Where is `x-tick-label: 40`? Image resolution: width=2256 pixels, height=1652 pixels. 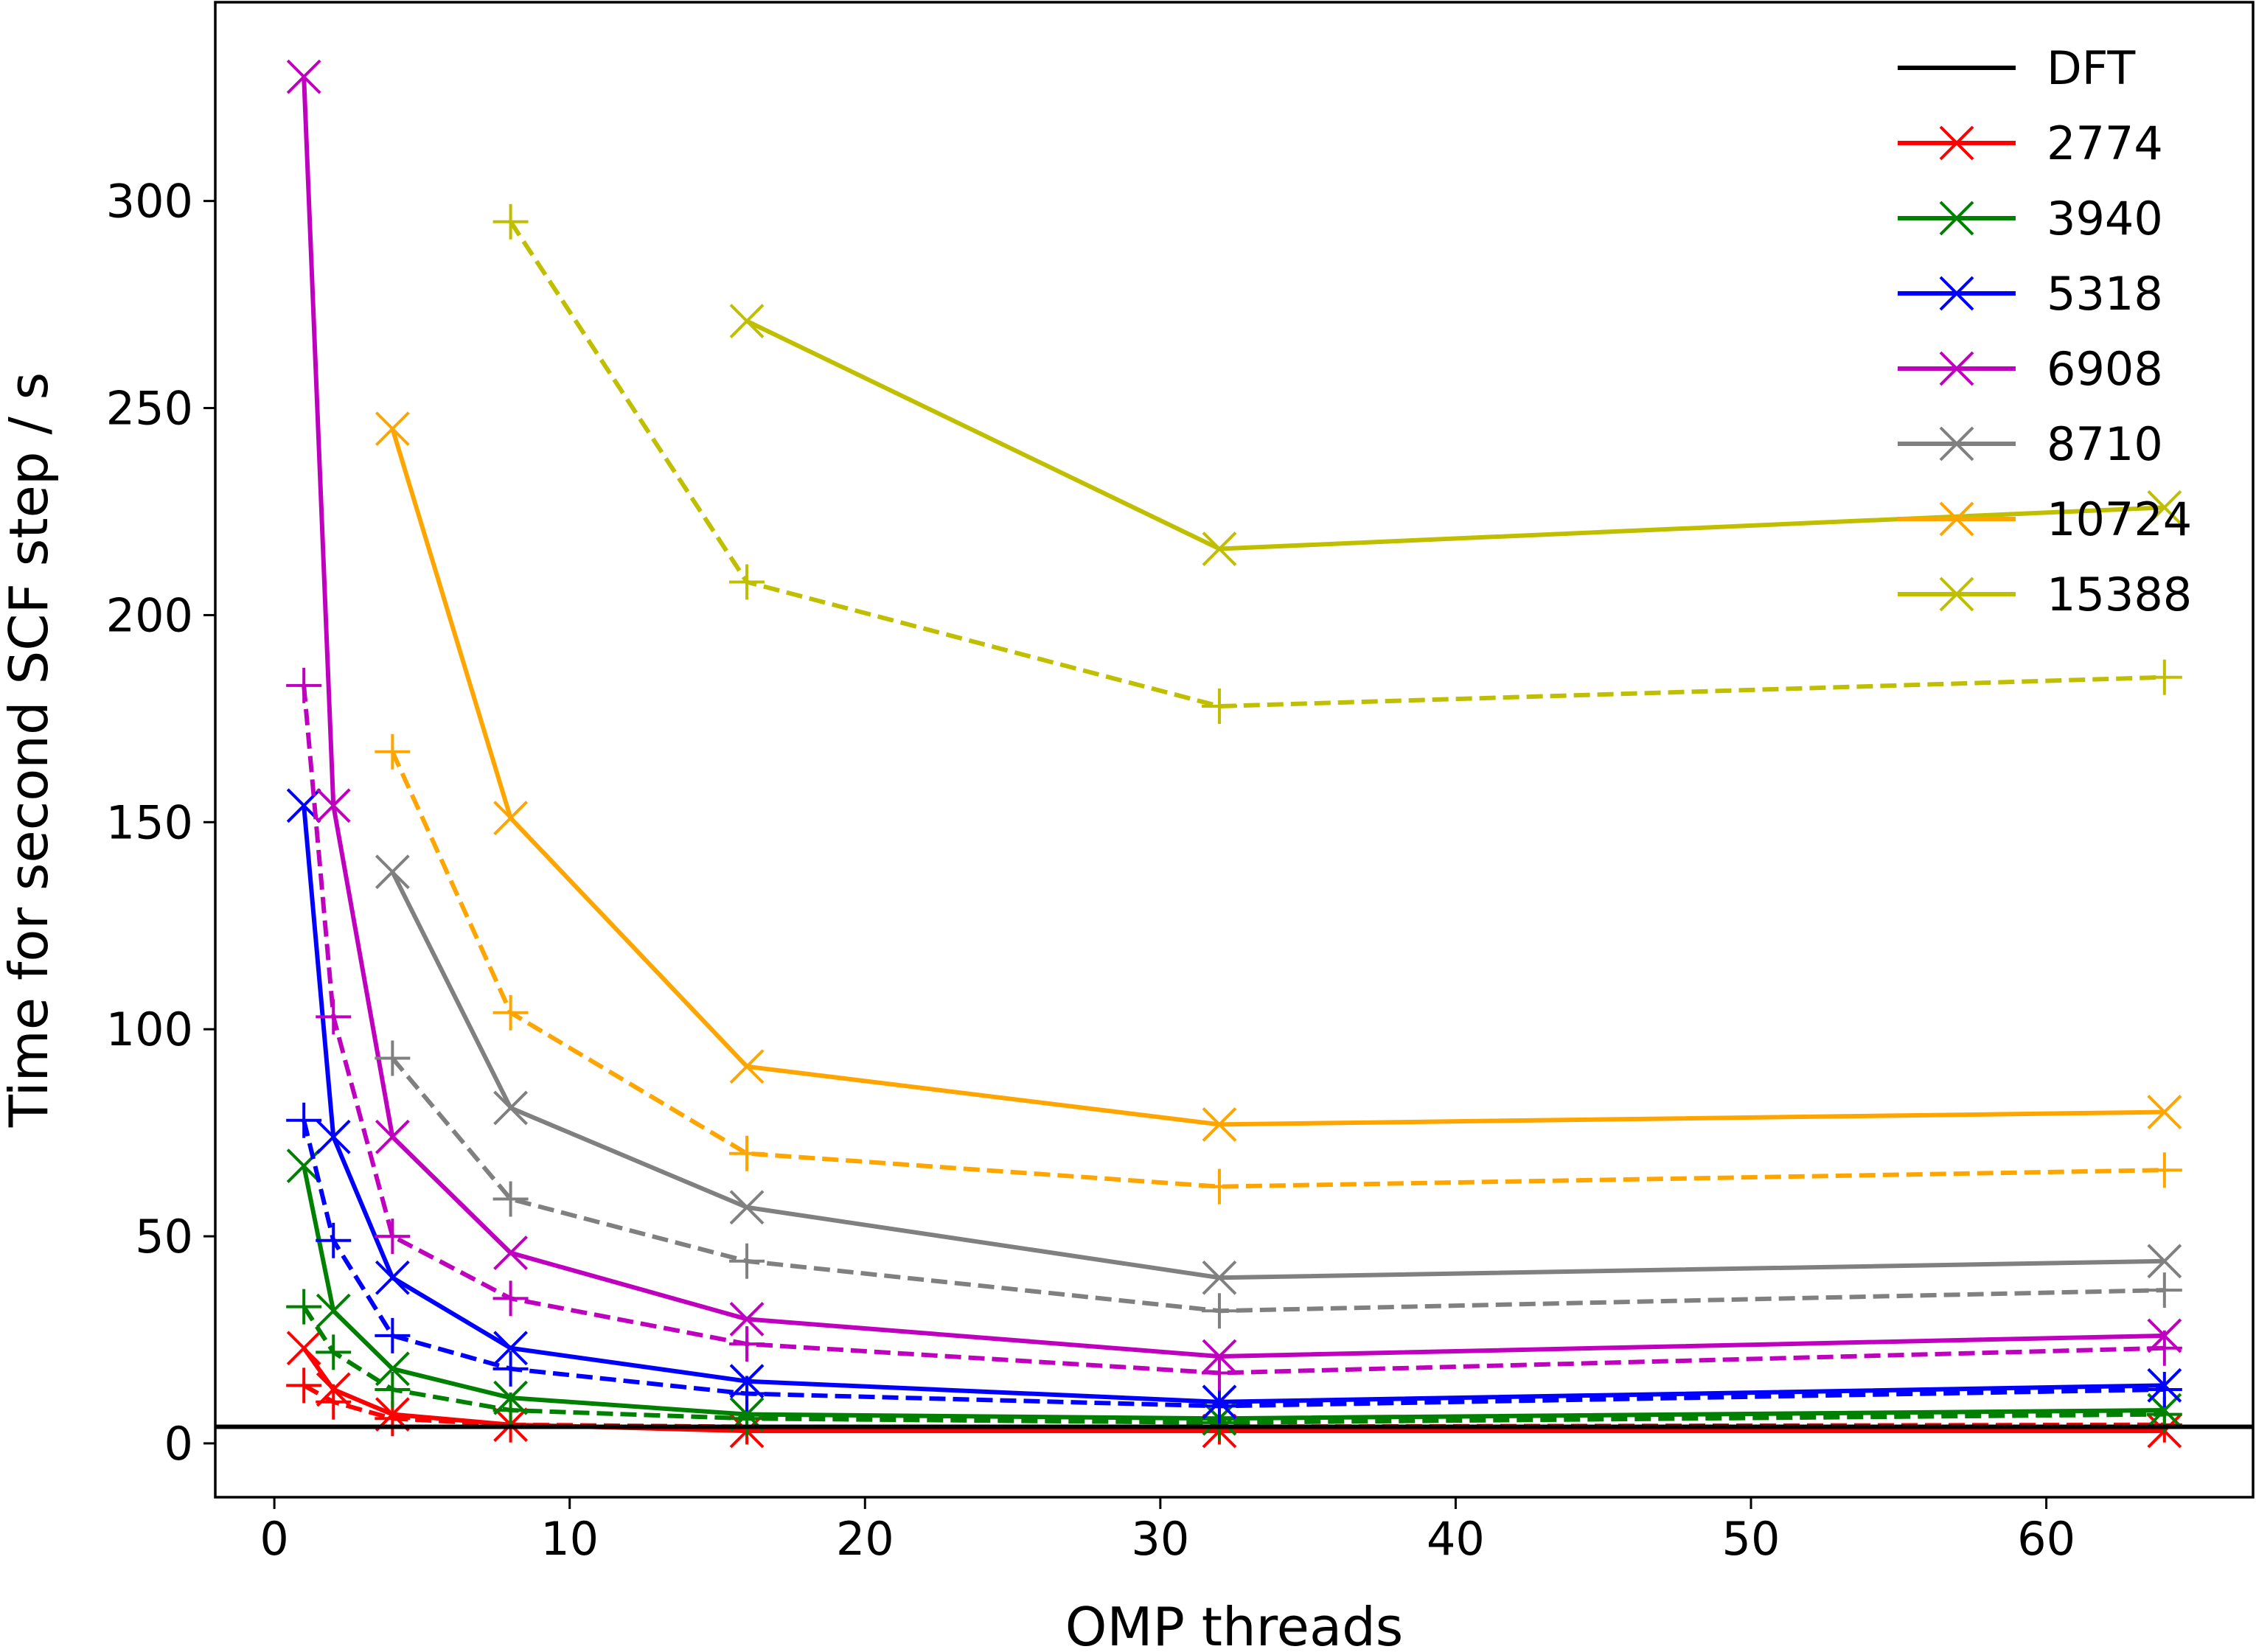 x-tick-label: 40 is located at coordinates (1456, 1539).